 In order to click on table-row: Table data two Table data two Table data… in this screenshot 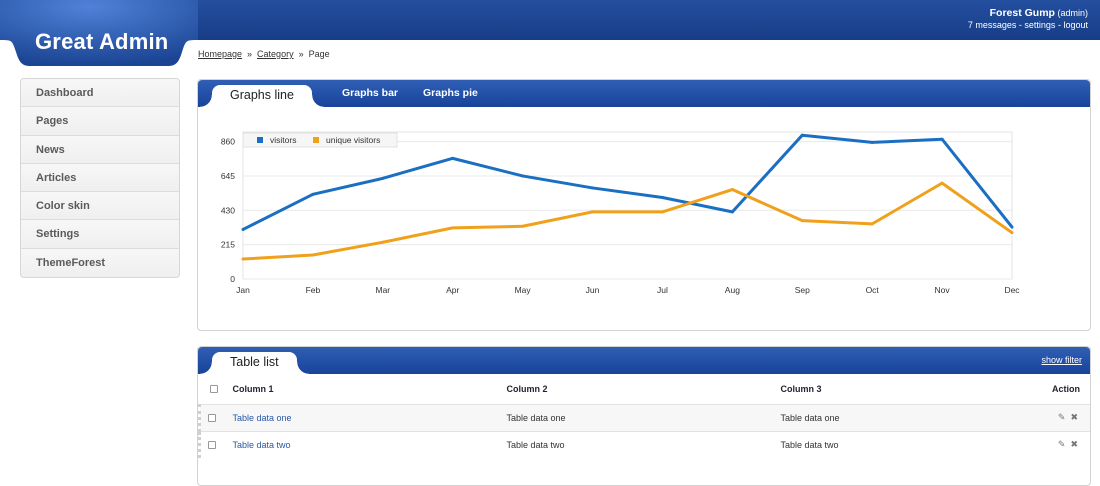, I will do `click(644, 444)`.